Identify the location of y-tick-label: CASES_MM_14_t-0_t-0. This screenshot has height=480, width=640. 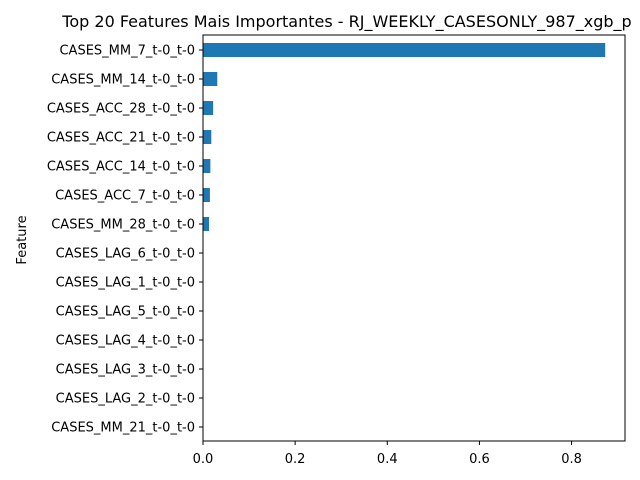
(123, 80).